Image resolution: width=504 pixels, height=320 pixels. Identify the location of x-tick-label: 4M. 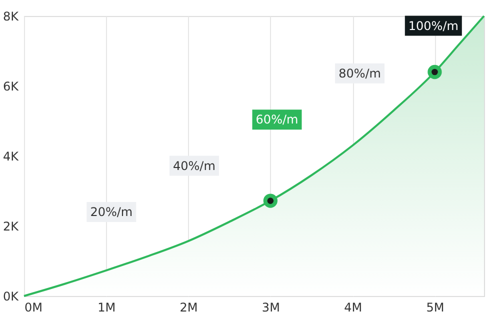
(353, 307).